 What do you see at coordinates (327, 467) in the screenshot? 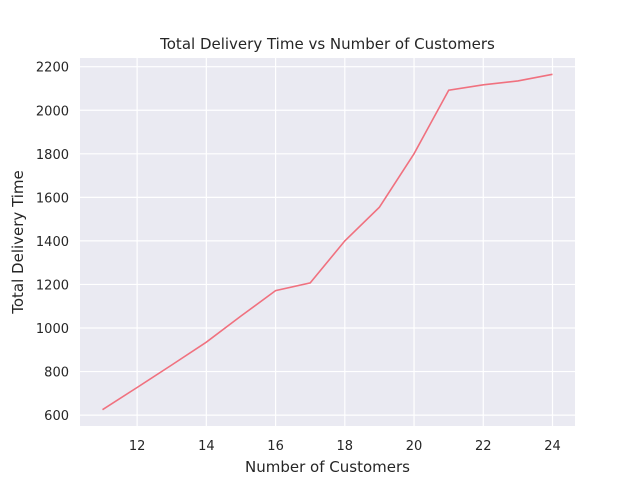
I see `x-axis-label: Number of Customers` at bounding box center [327, 467].